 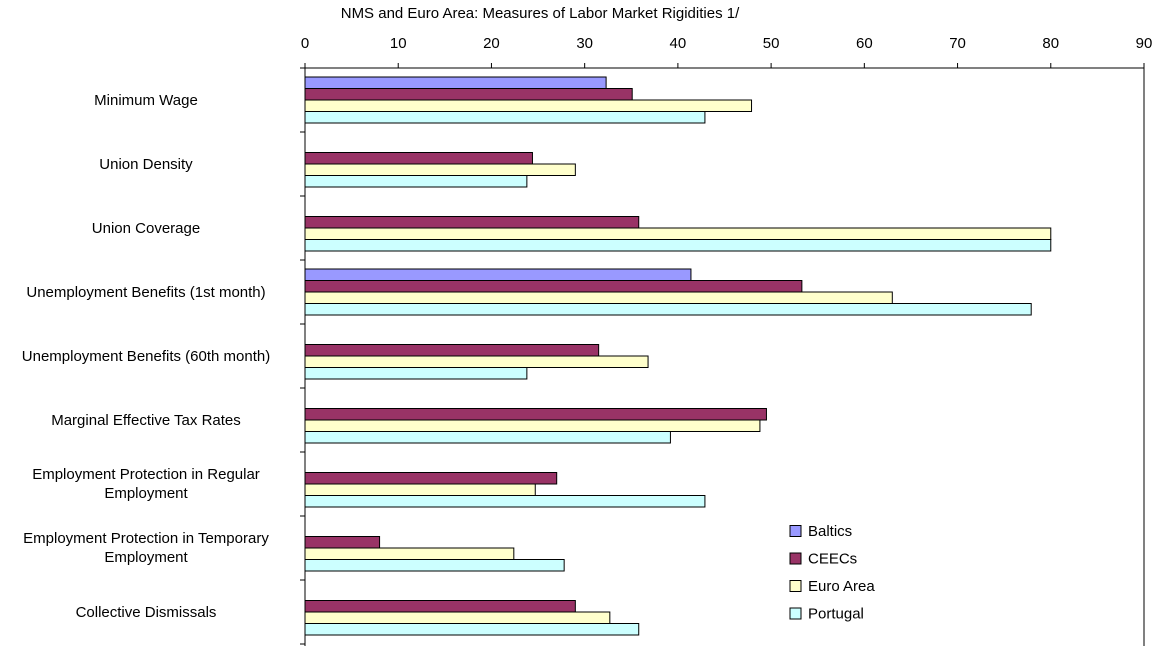 I want to click on x-tick-label: 50, so click(x=771, y=43).